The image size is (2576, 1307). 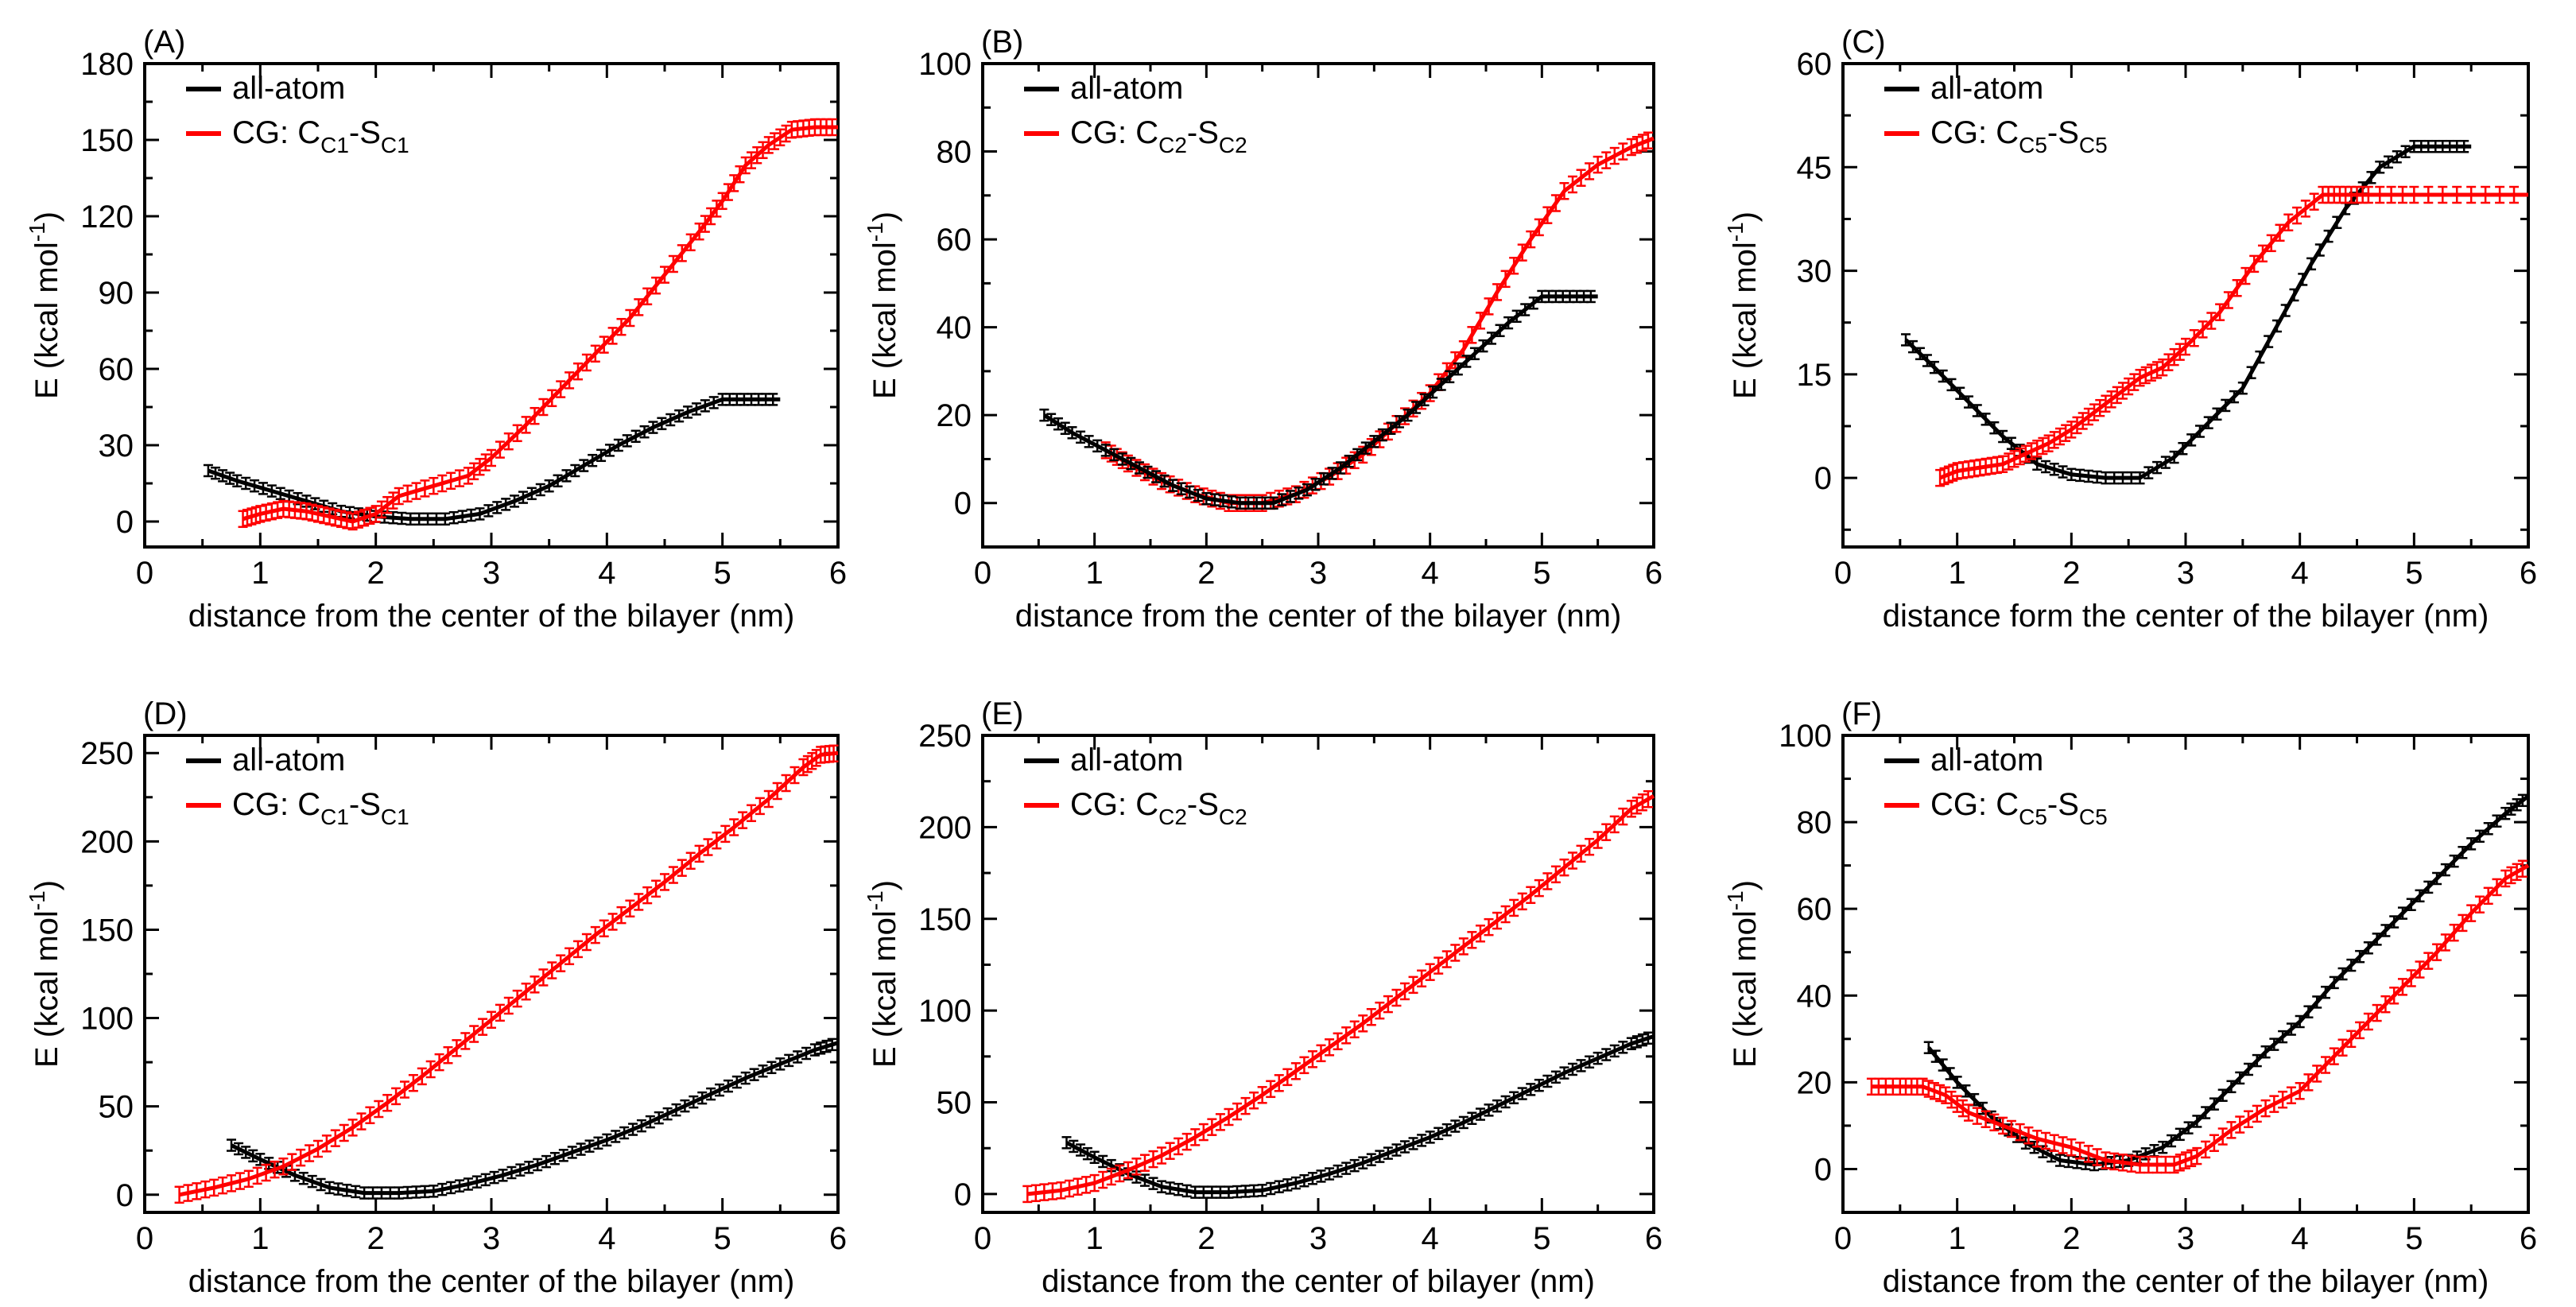 I want to click on y-tick-label: 45, so click(x=1815, y=167).